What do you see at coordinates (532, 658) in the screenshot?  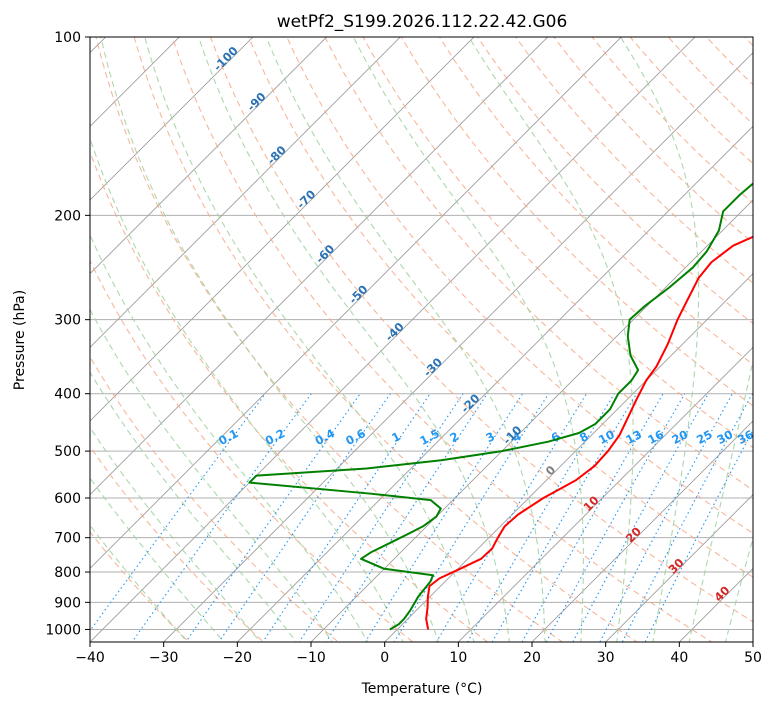 I see `x-tick-label: 20` at bounding box center [532, 658].